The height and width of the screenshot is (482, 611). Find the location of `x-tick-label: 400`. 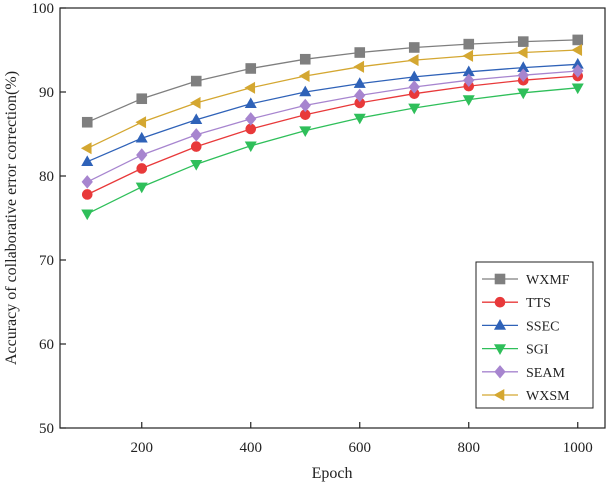

x-tick-label: 400 is located at coordinates (251, 448).